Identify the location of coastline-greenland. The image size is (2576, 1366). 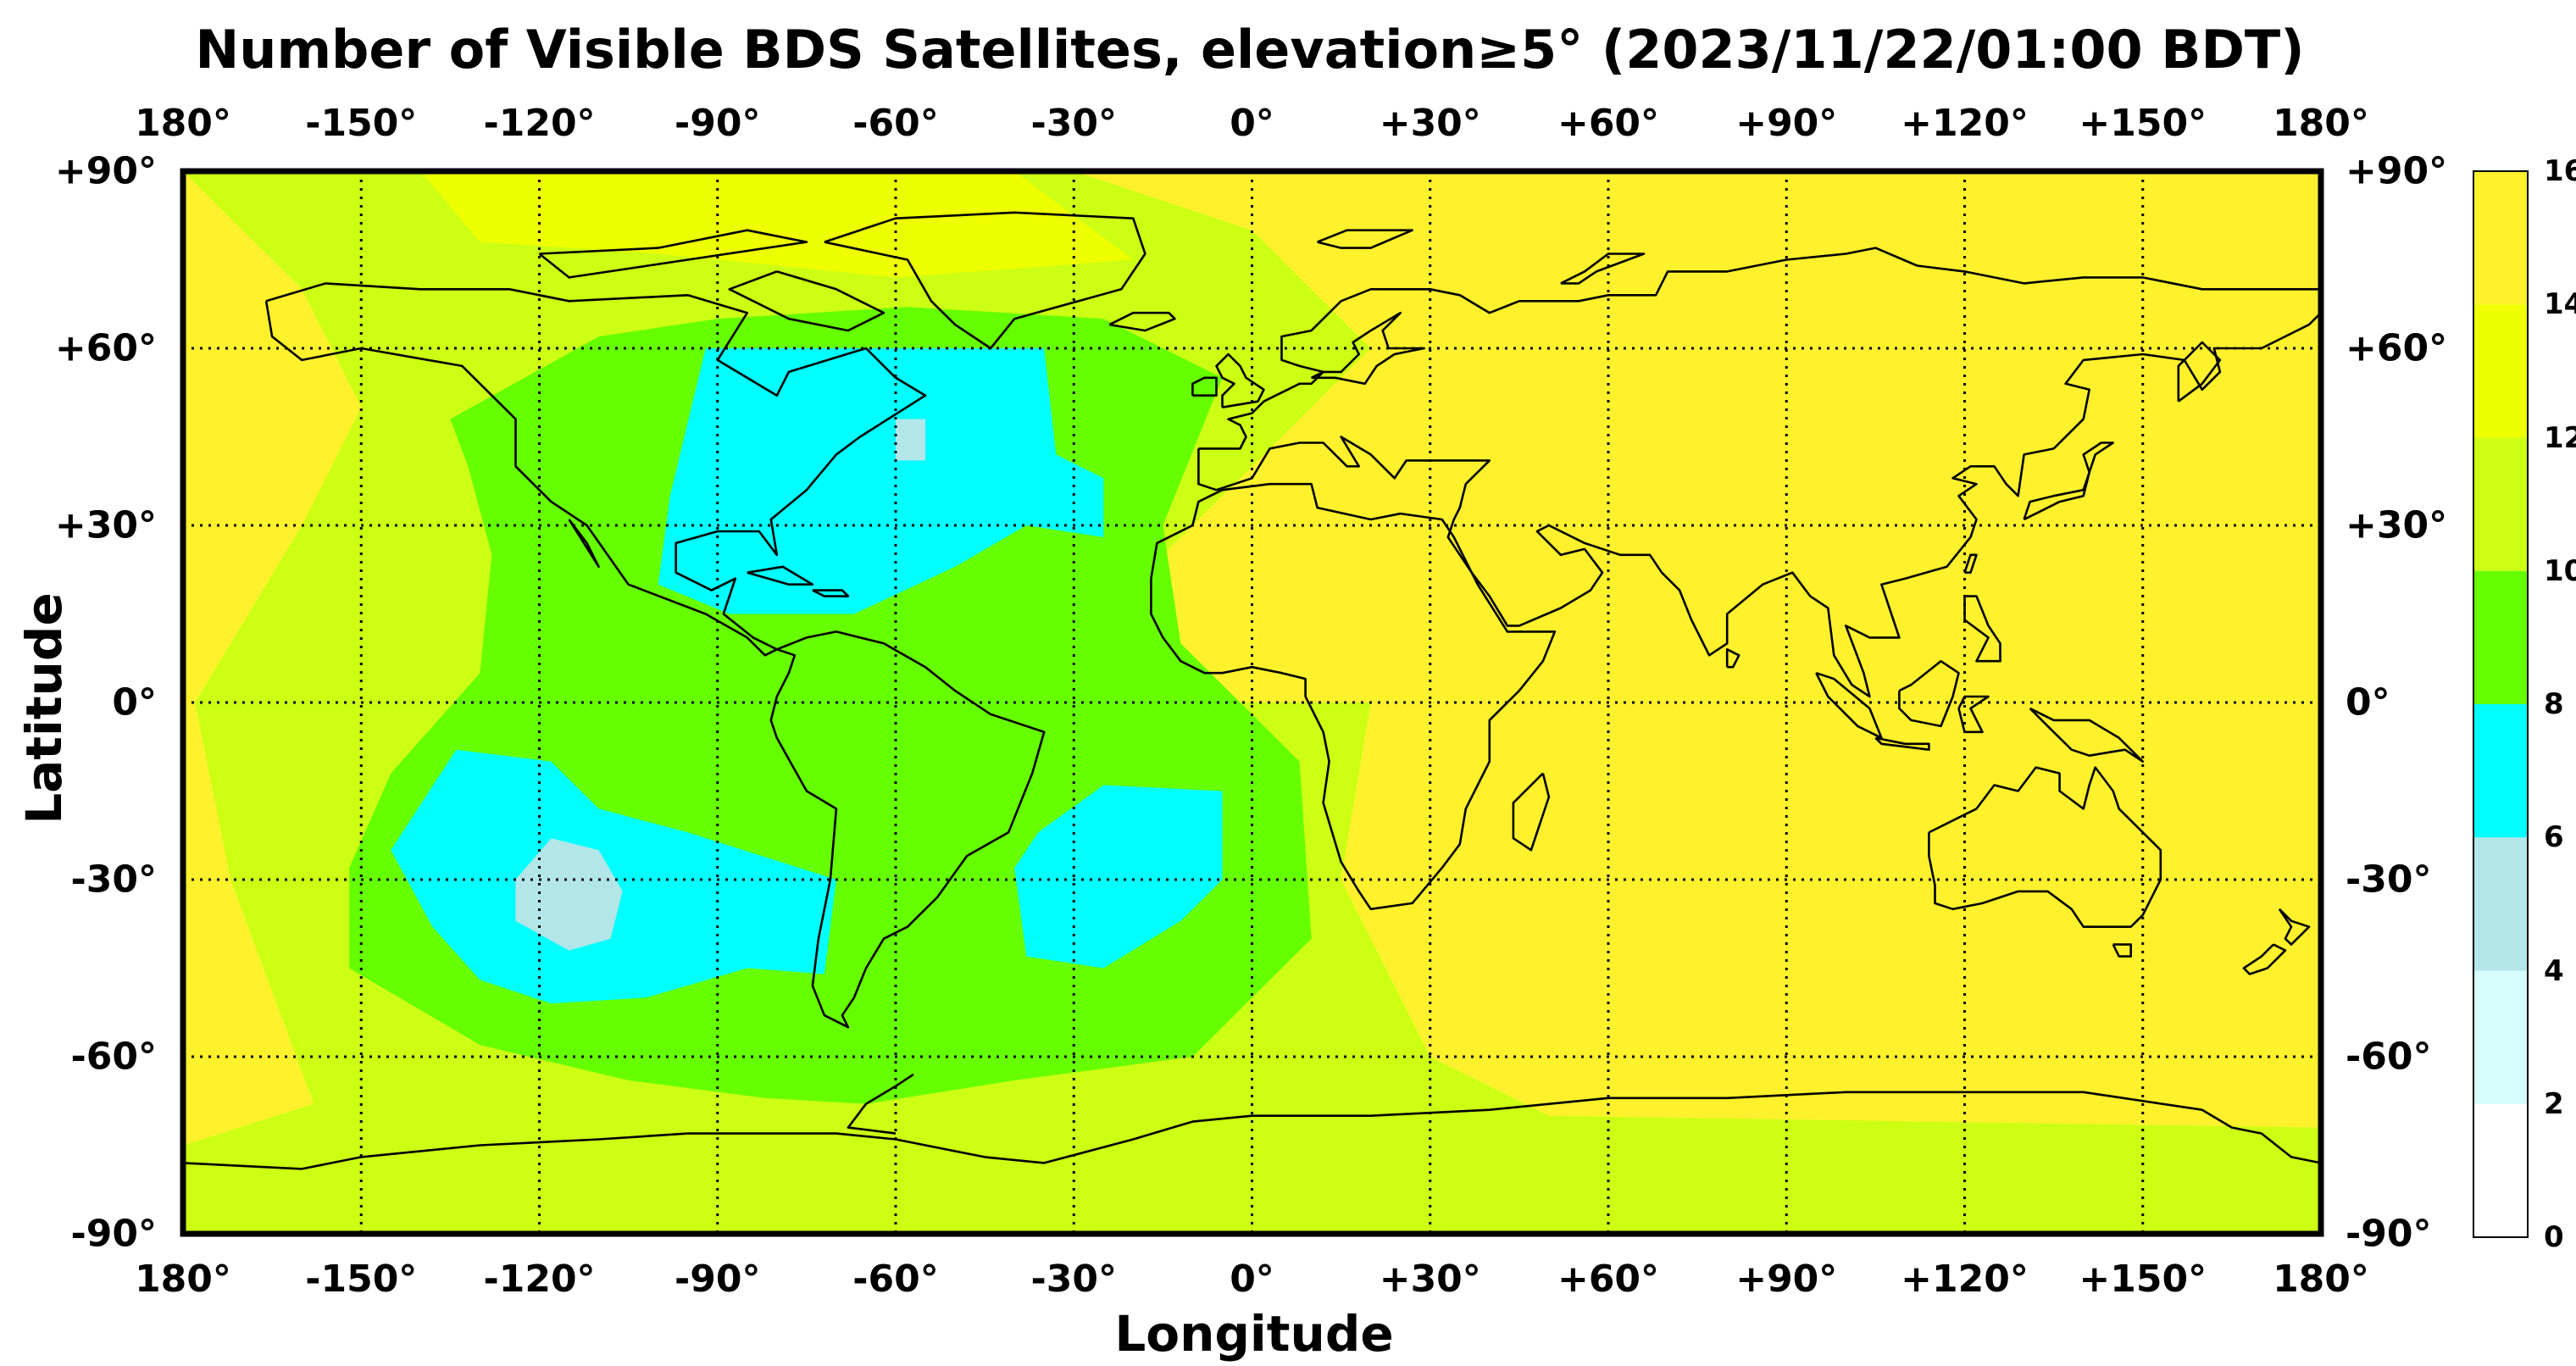
(985, 280).